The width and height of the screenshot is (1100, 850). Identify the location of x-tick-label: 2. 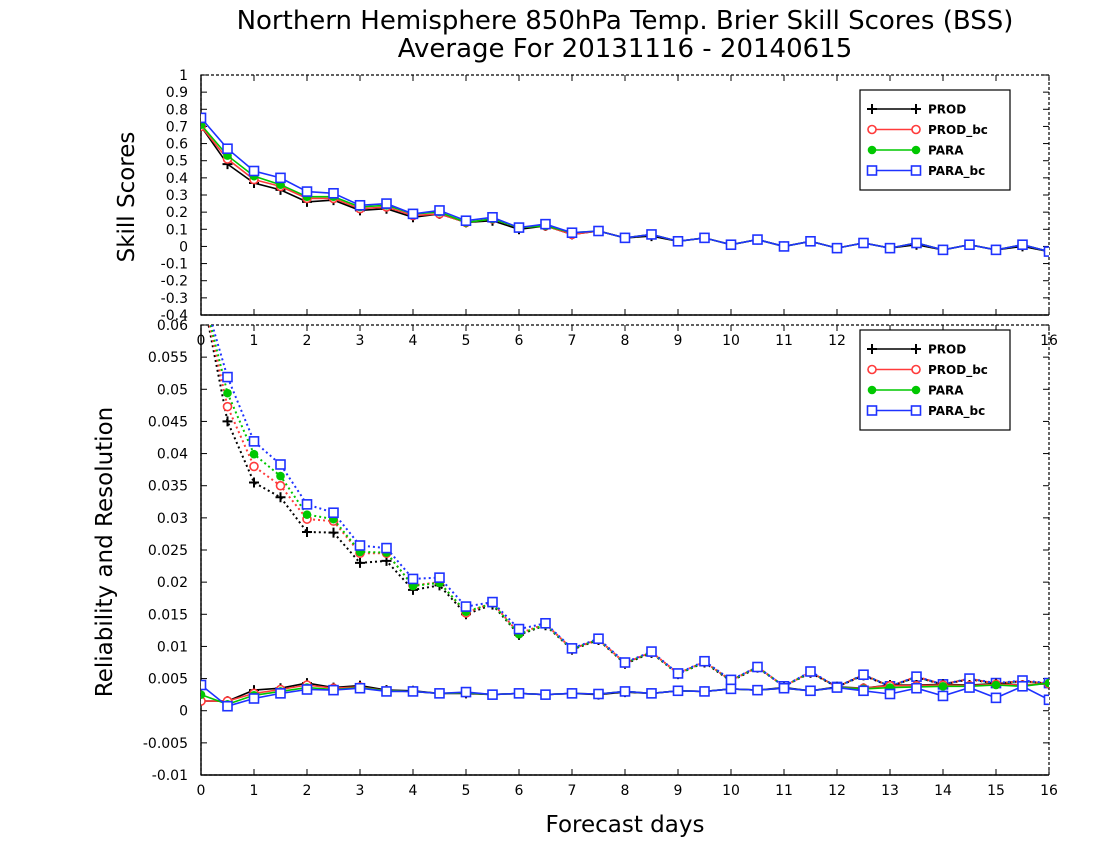
(307, 341).